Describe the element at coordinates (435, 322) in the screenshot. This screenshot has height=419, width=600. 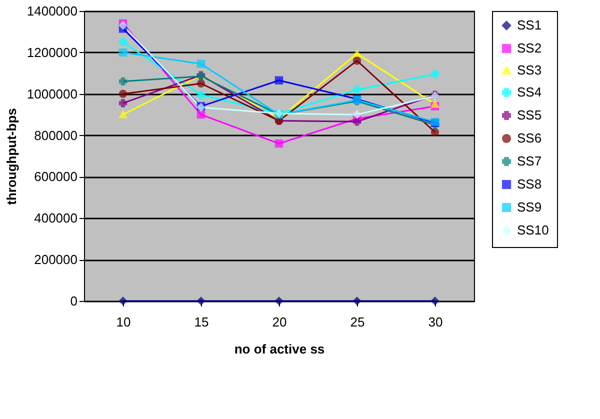
I see `x-tick-label: 30` at that location.